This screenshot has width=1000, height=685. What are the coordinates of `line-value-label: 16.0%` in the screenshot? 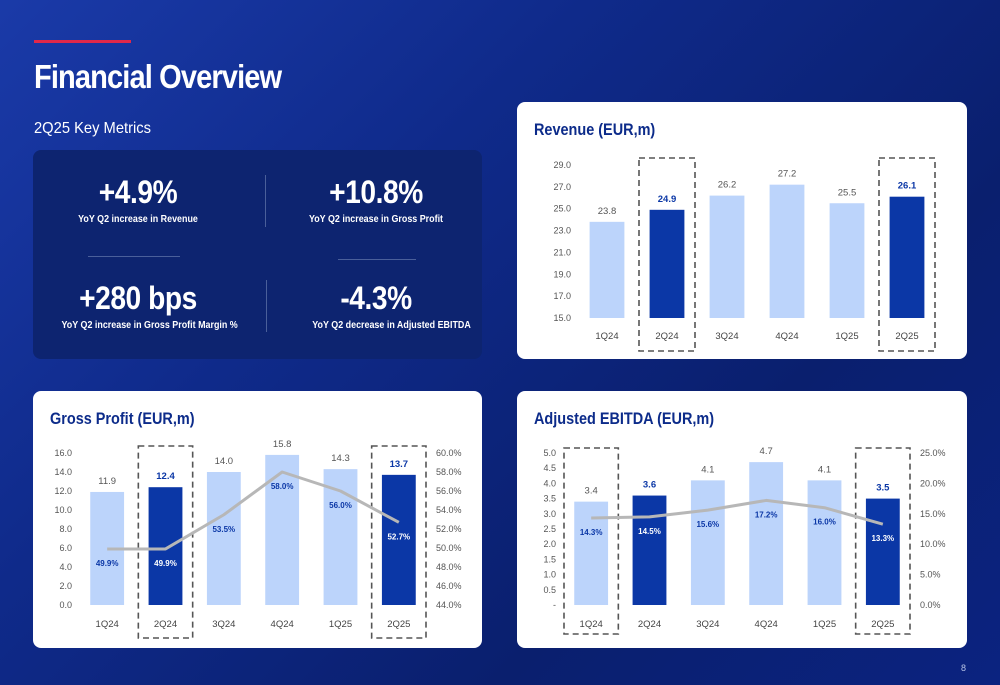 It's located at (824, 522).